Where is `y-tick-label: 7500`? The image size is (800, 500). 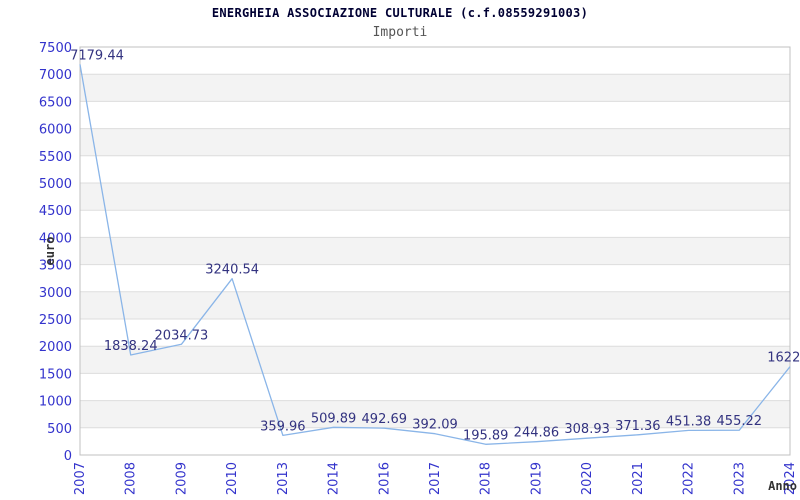 y-tick-label: 7500 is located at coordinates (55, 48).